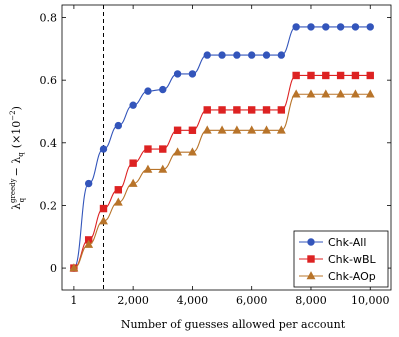 This screenshot has height=337, width=399. What do you see at coordinates (16, 108) in the screenshot?
I see `y-label-close: )` at bounding box center [16, 108].